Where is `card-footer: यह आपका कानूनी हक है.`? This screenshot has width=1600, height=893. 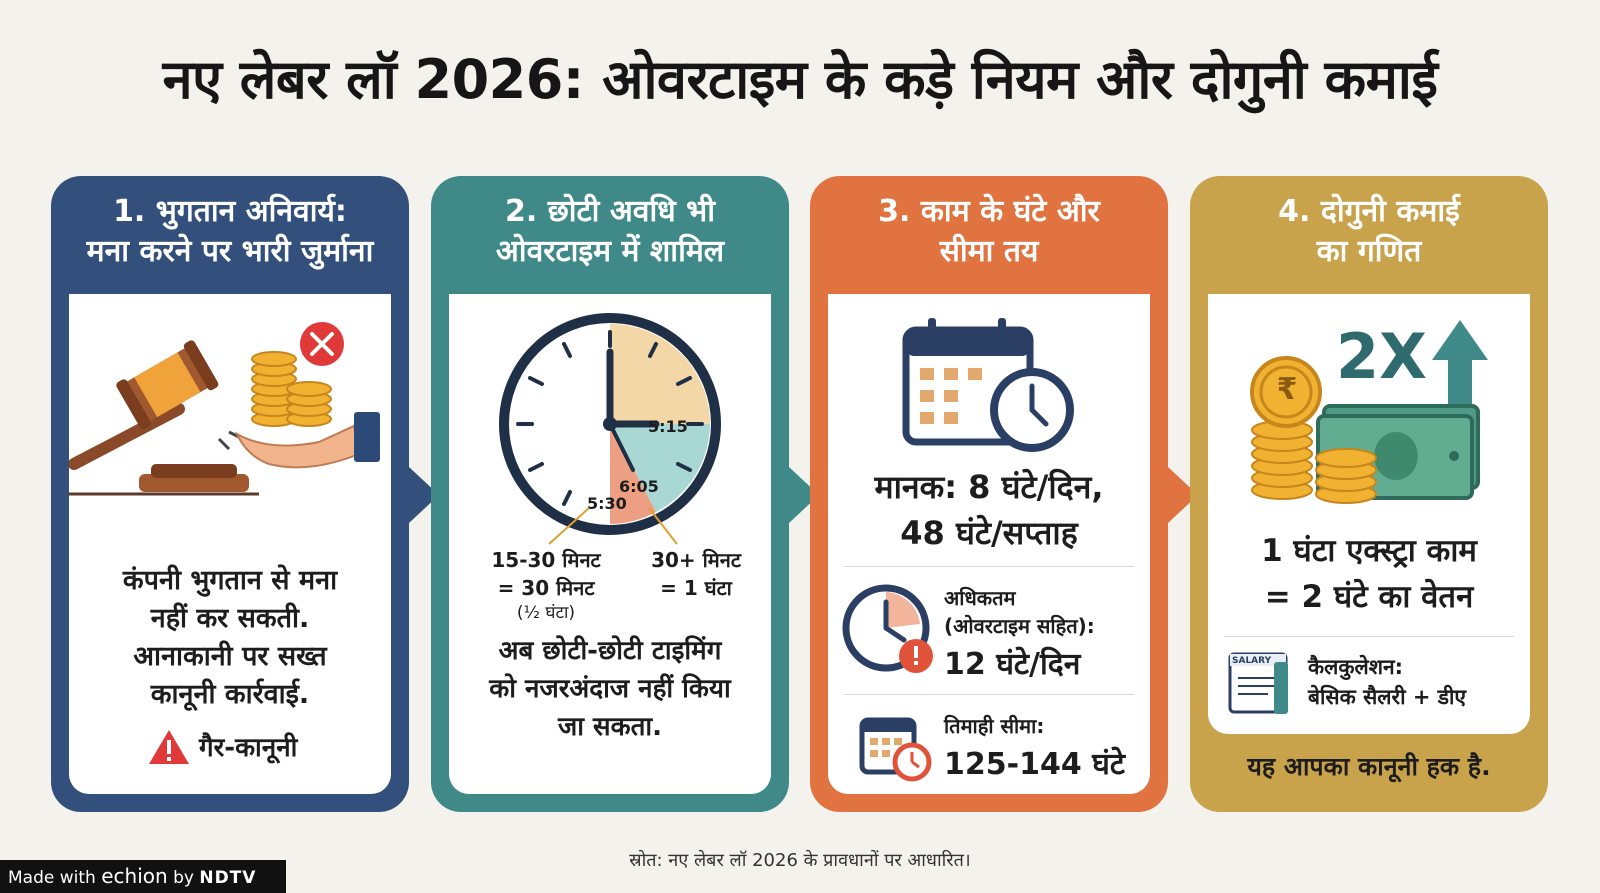 card-footer: यह आपका कानूनी हक है. is located at coordinates (1369, 766).